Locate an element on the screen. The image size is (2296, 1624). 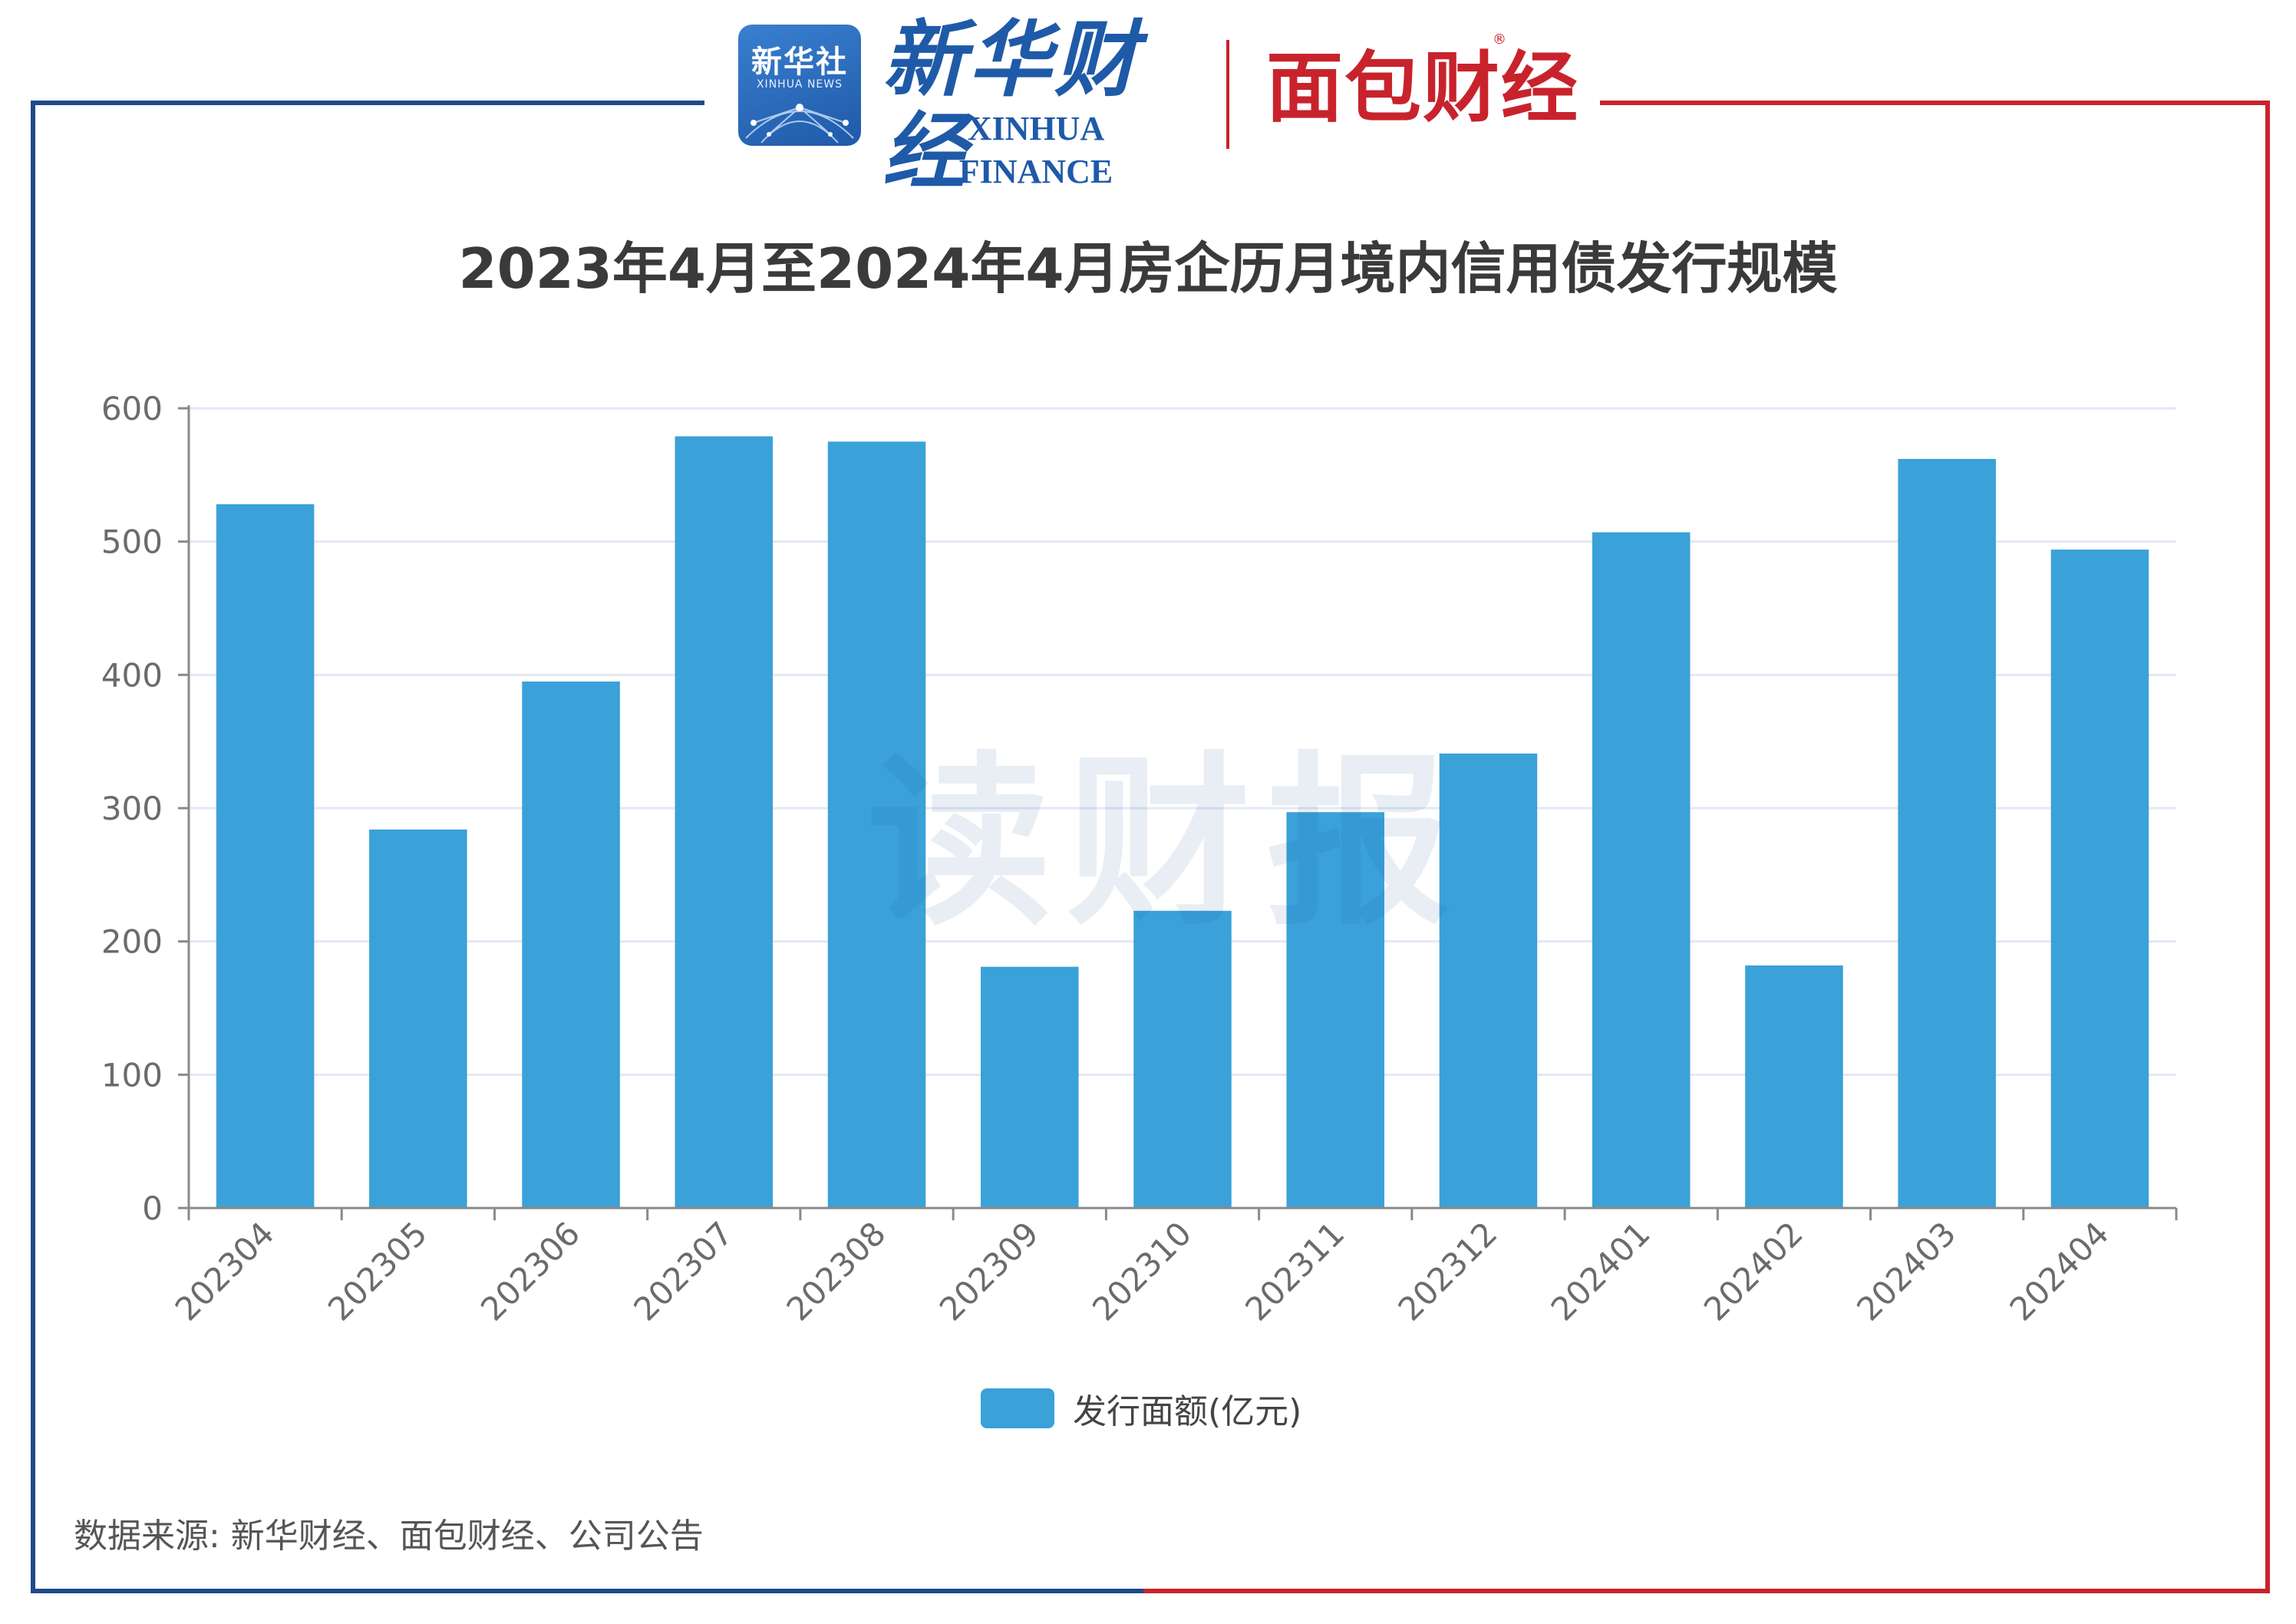
logo-xinhua-subtext: XINHUA NEWS is located at coordinates (799, 84).